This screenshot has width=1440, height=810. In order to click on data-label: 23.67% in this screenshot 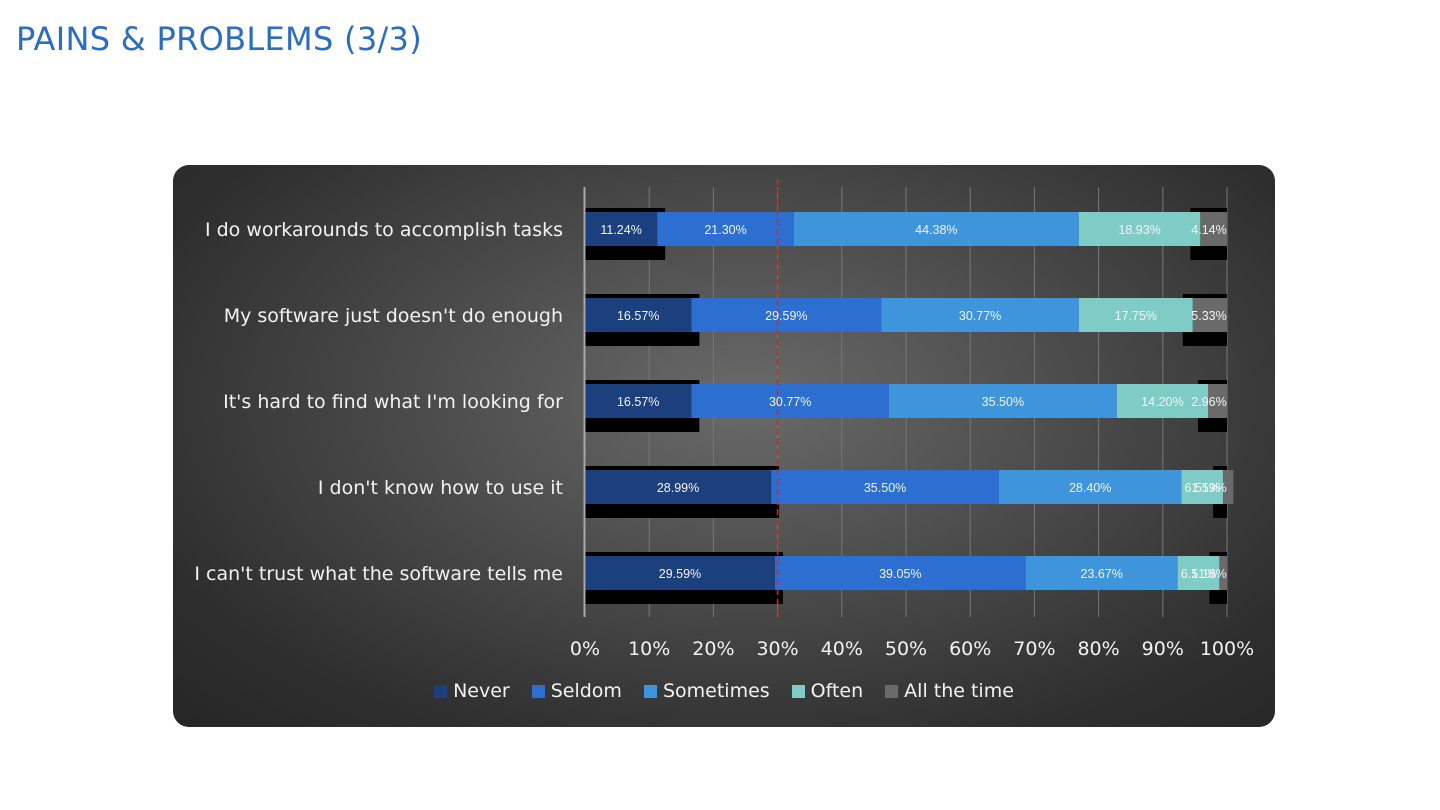, I will do `click(1101, 574)`.